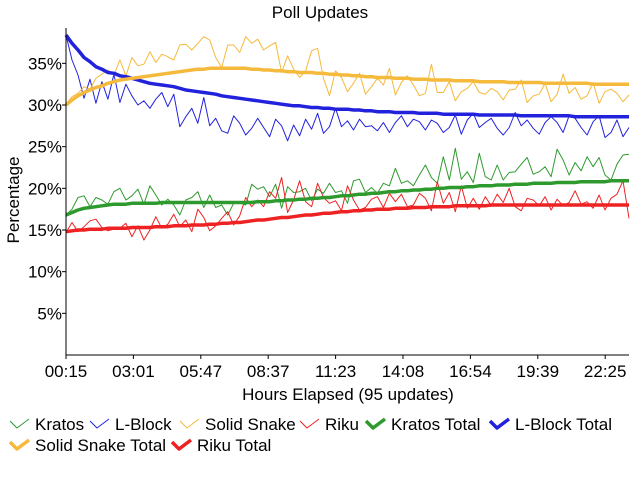  What do you see at coordinates (59, 424) in the screenshot?
I see `legend-label: Kratos` at bounding box center [59, 424].